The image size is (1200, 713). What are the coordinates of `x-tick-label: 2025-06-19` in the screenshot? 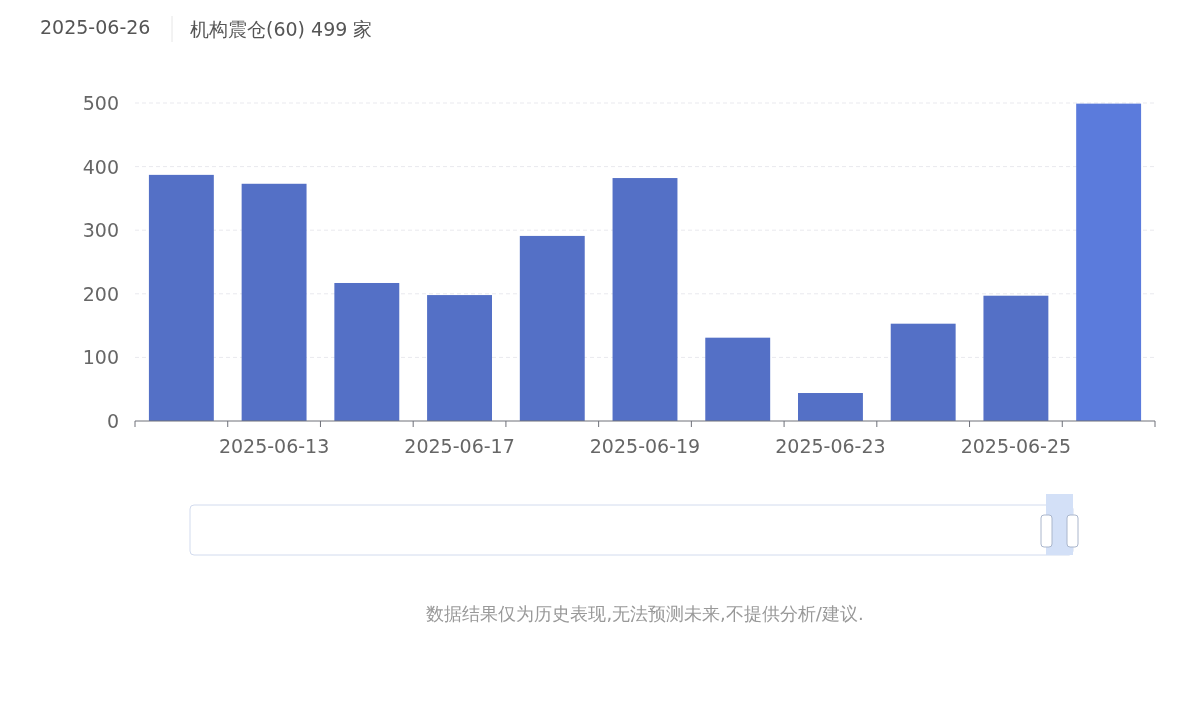 It's located at (645, 446).